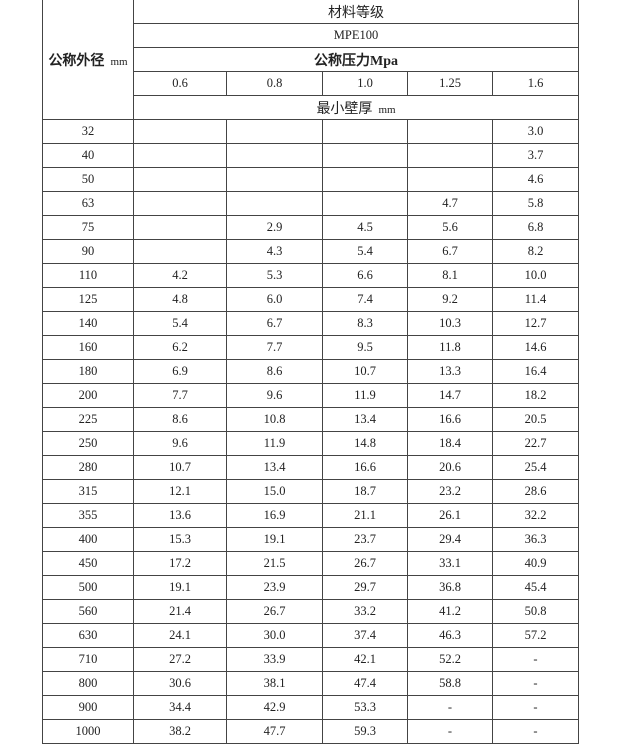 Image resolution: width=639 pixels, height=744 pixels. What do you see at coordinates (450, 83) in the screenshot?
I see `pressure-value: 1.25` at bounding box center [450, 83].